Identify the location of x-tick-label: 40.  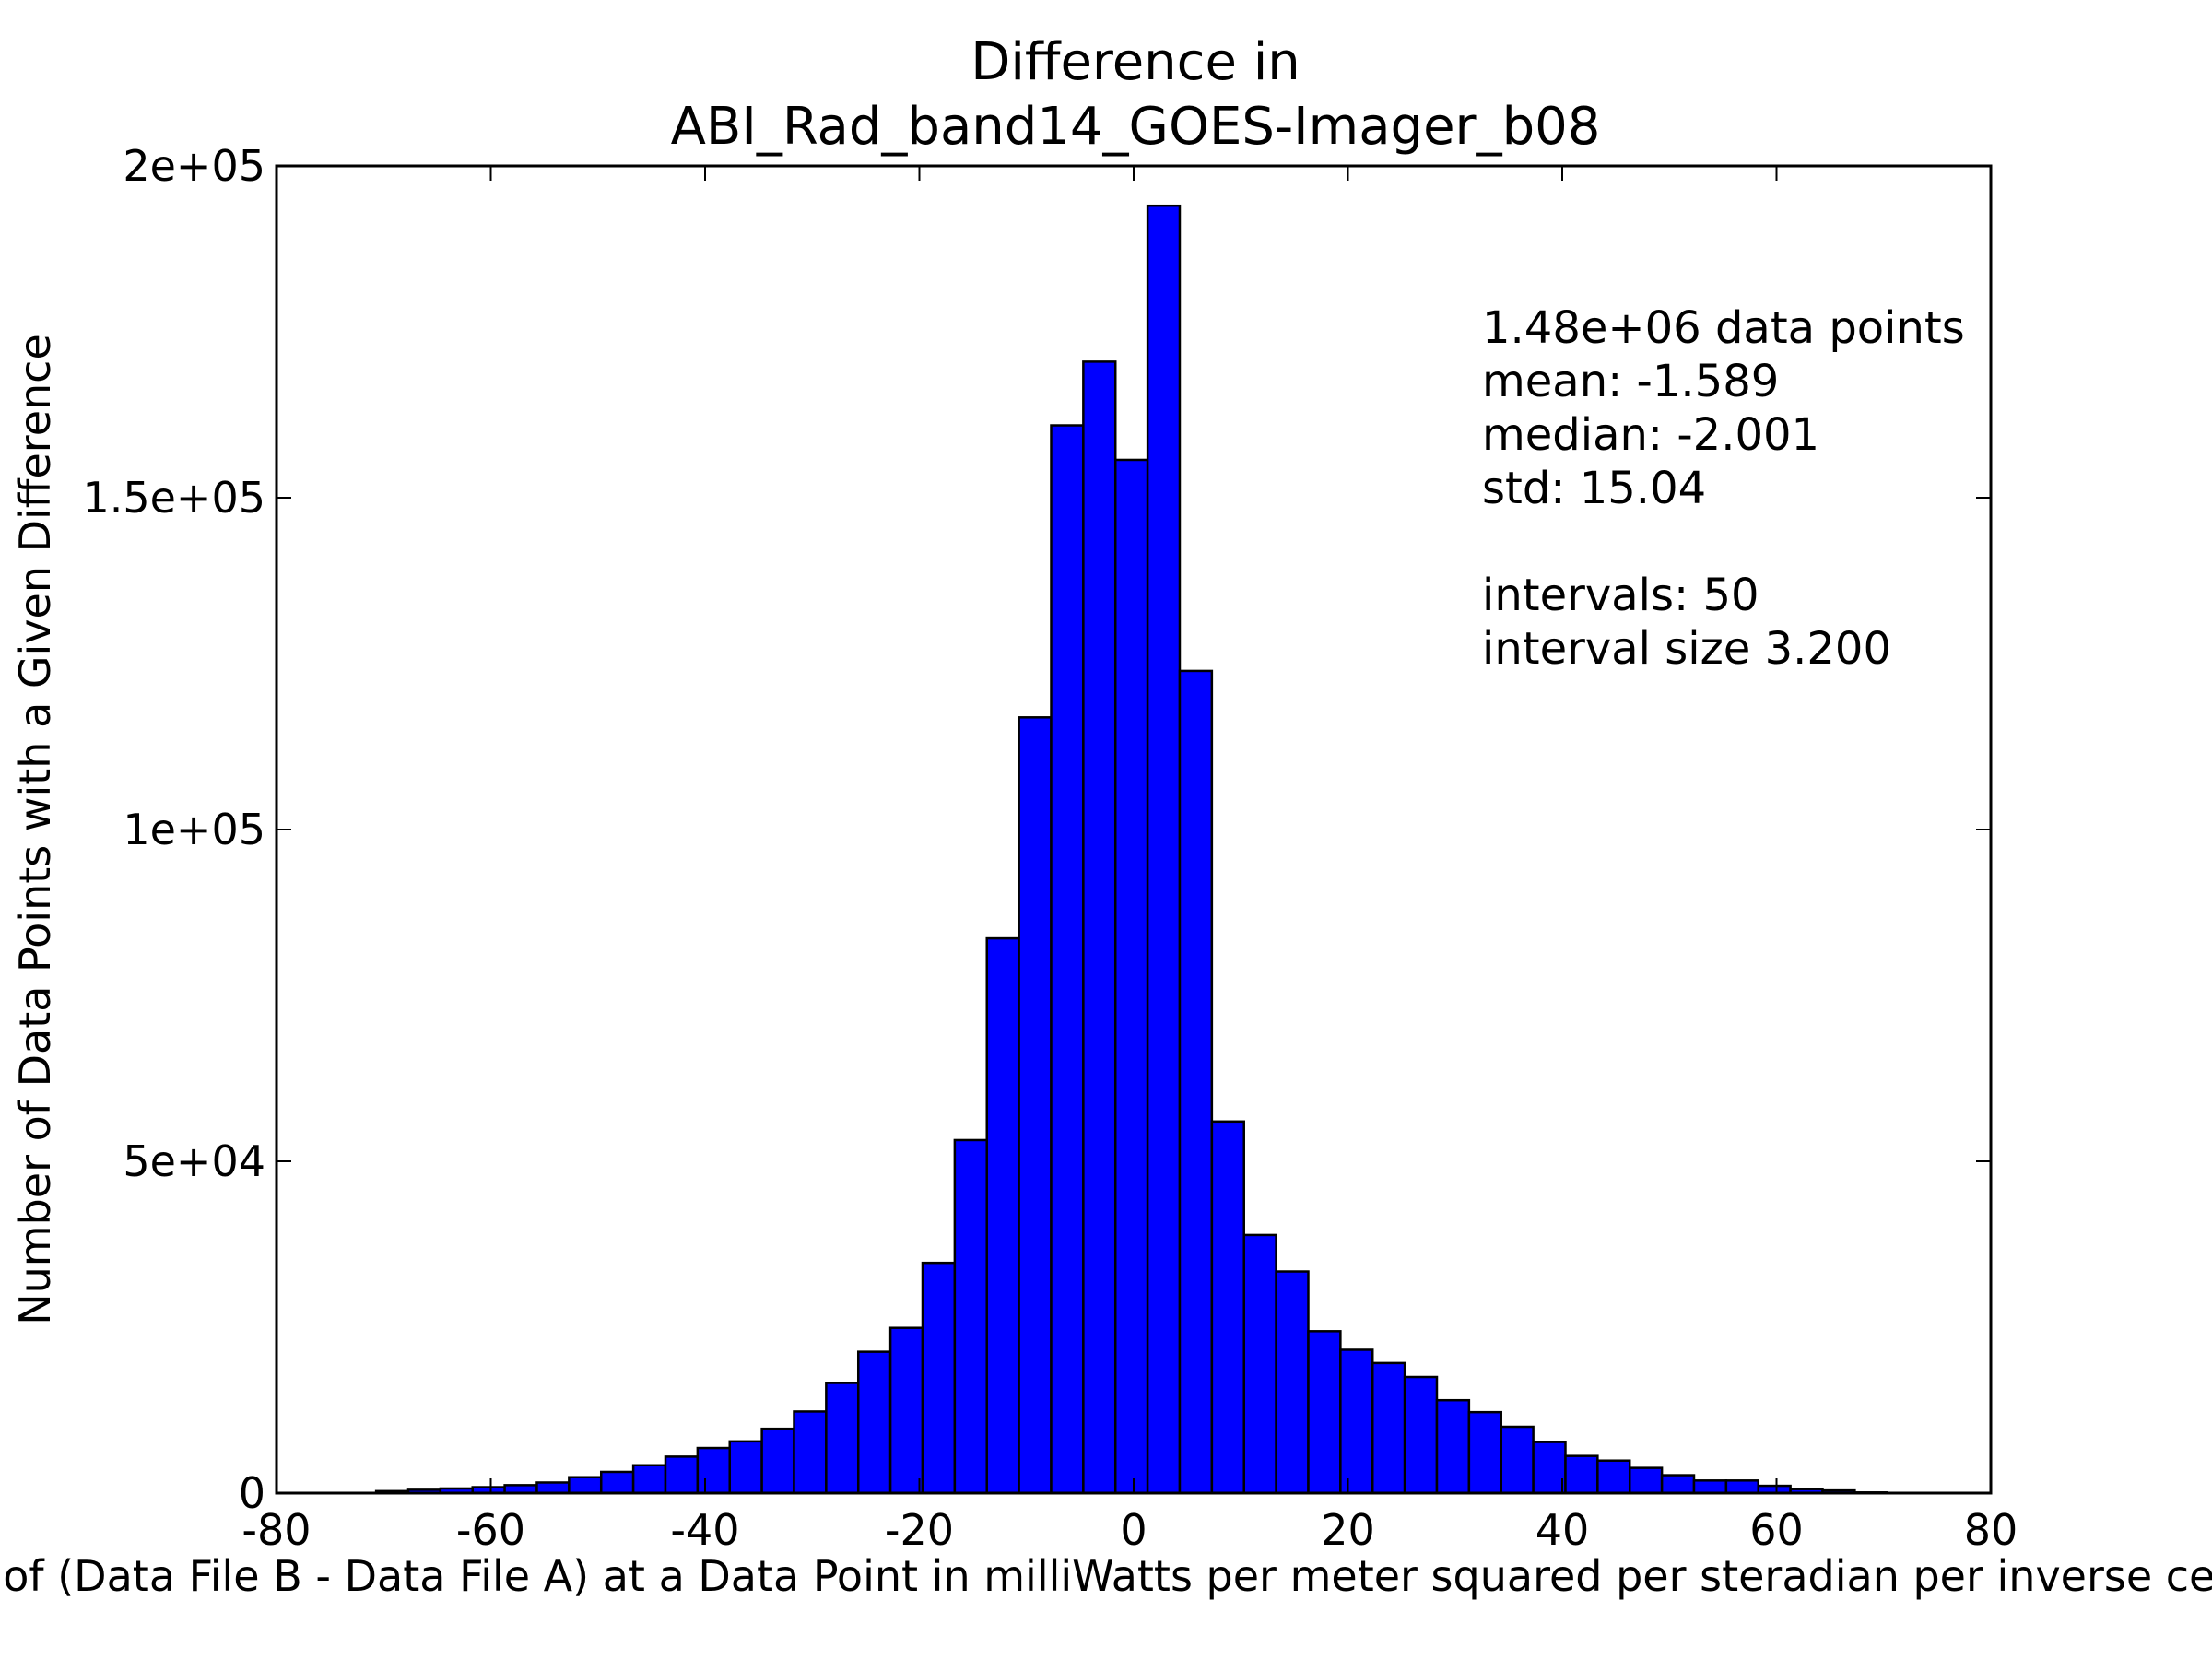
(1562, 1530).